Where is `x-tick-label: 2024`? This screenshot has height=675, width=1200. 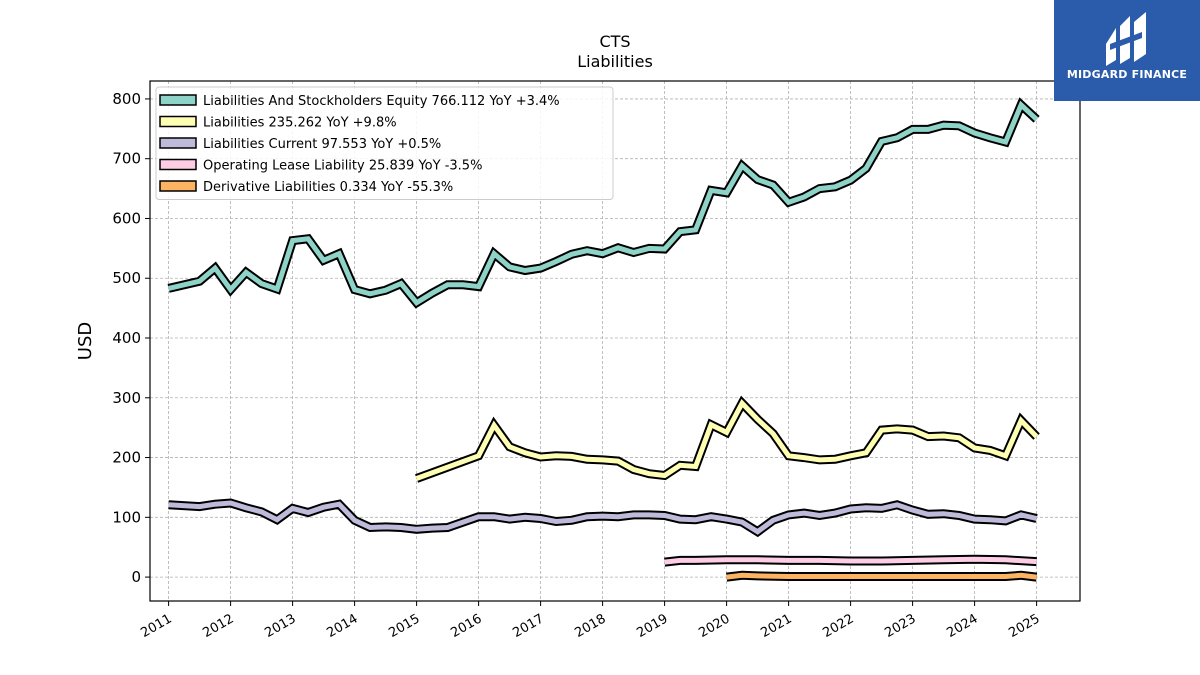
x-tick-label: 2024 is located at coordinates (962, 626).